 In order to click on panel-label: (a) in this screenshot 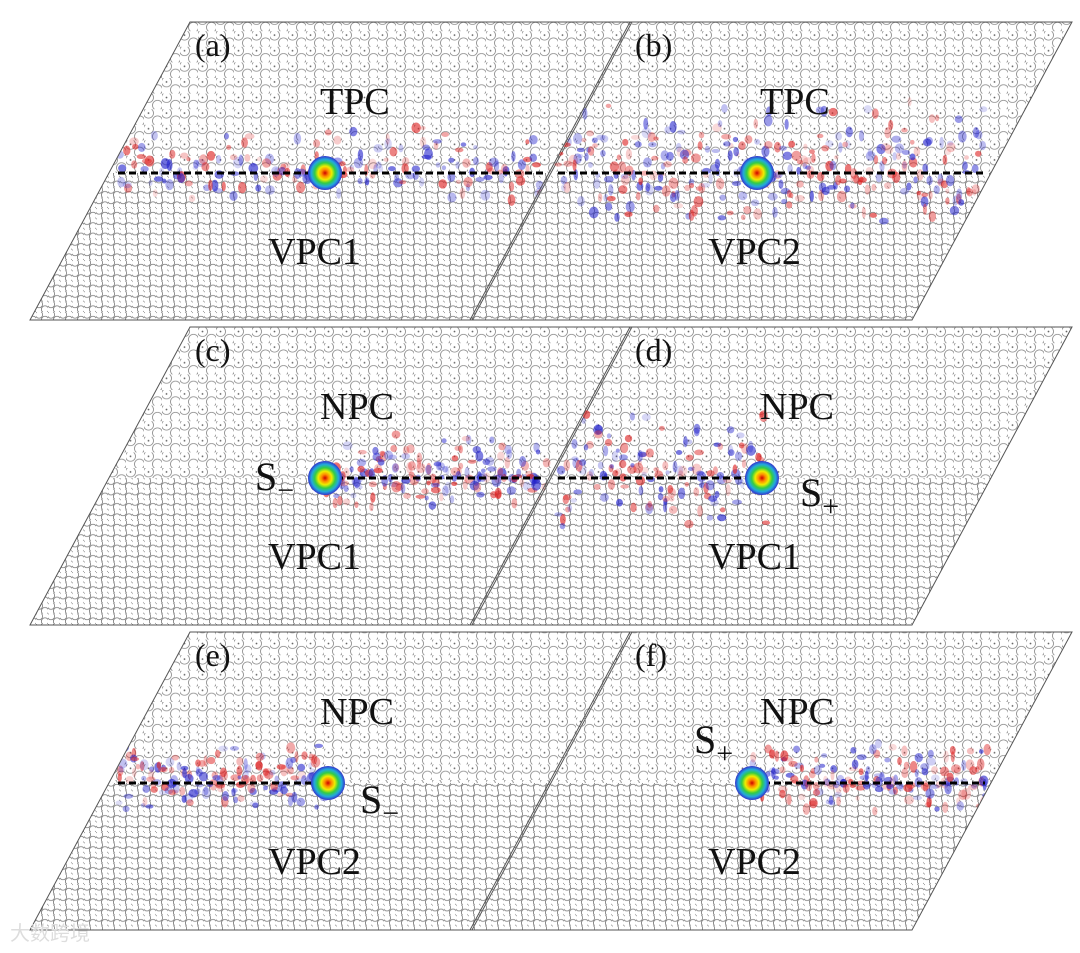, I will do `click(213, 45)`.